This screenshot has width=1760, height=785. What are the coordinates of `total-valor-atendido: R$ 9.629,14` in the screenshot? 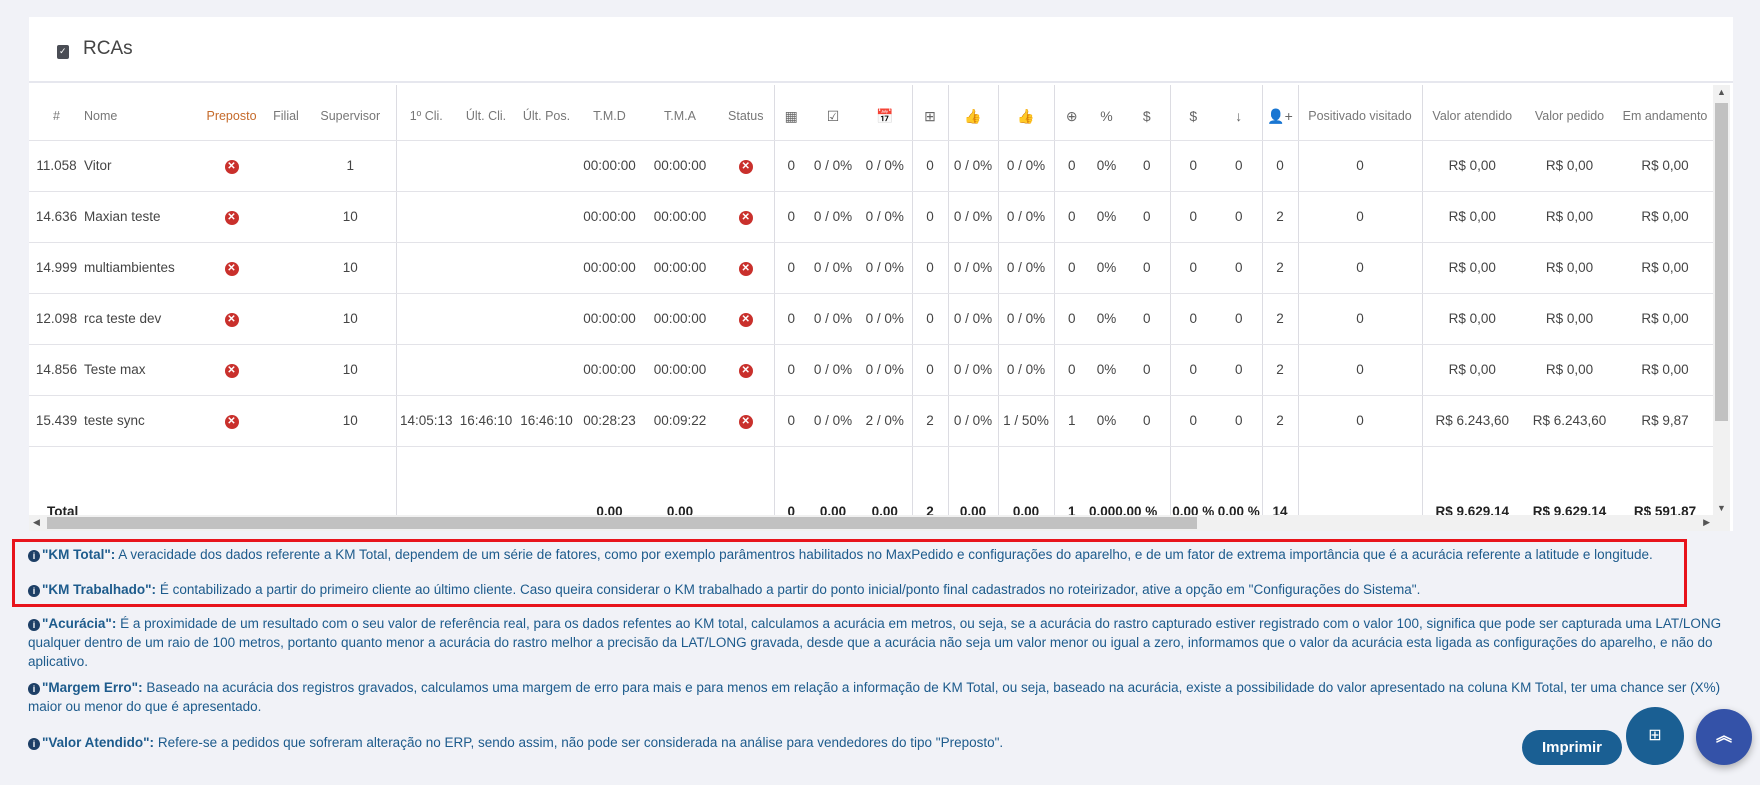 It's located at (1471, 500).